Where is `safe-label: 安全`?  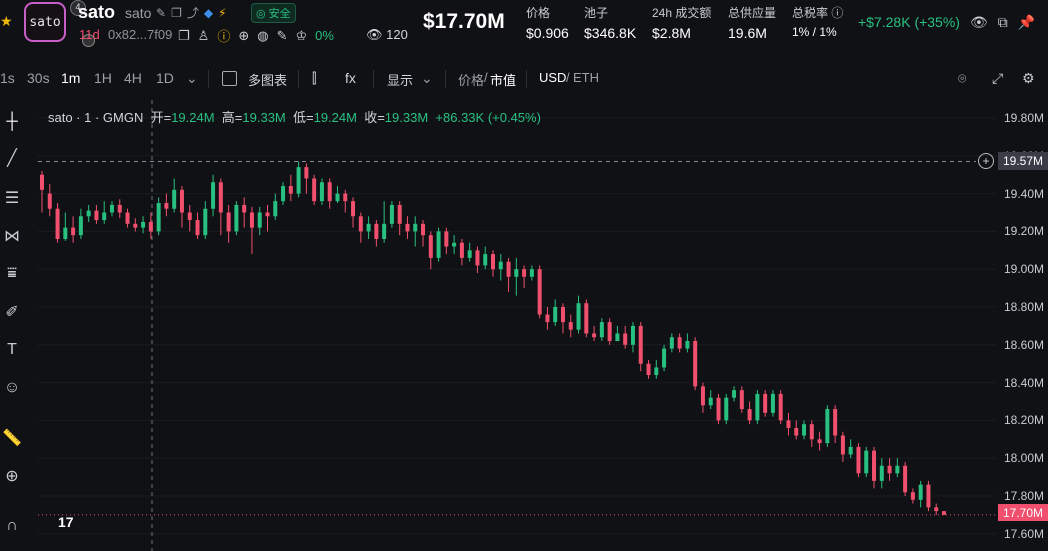 safe-label: 安全 is located at coordinates (279, 14).